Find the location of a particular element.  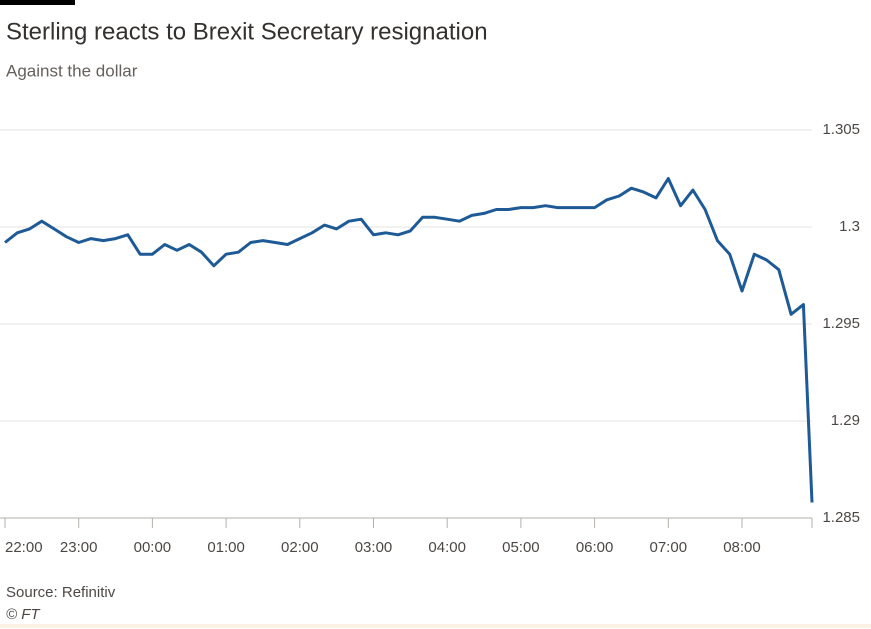

x-tick-label: 02:00 is located at coordinates (300, 547).